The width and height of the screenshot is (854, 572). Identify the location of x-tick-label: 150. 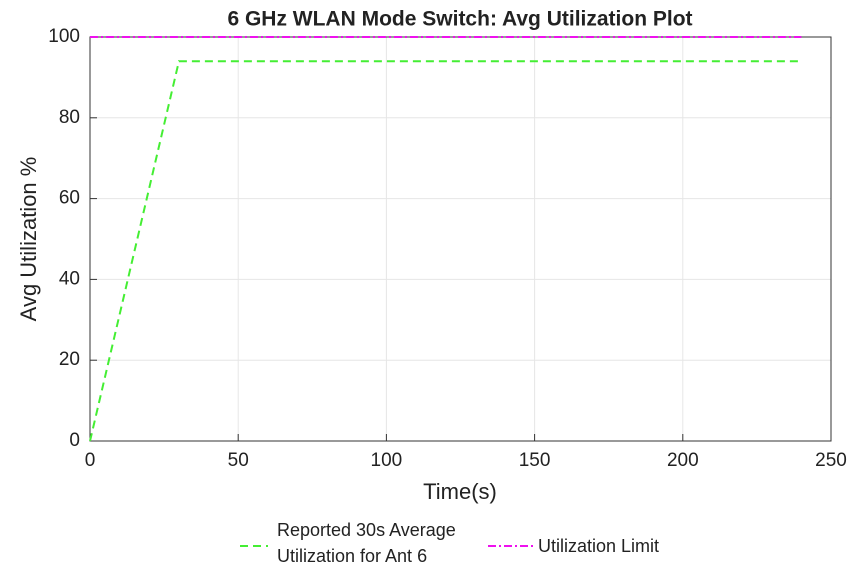
(535, 460).